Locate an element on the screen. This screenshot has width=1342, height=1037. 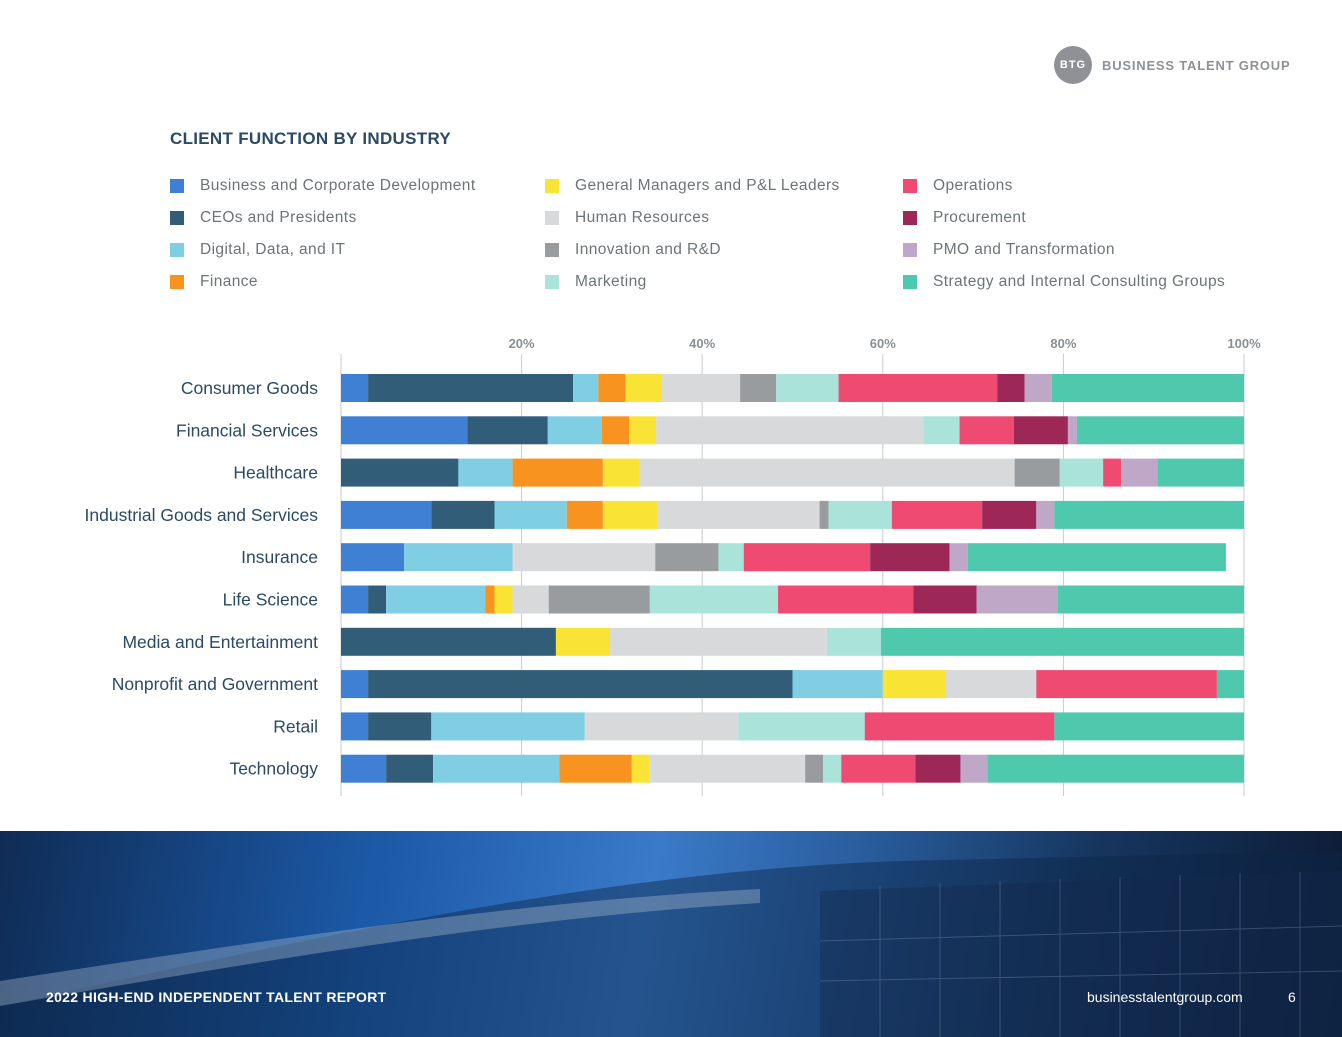
legend-label: Finance is located at coordinates (229, 281).